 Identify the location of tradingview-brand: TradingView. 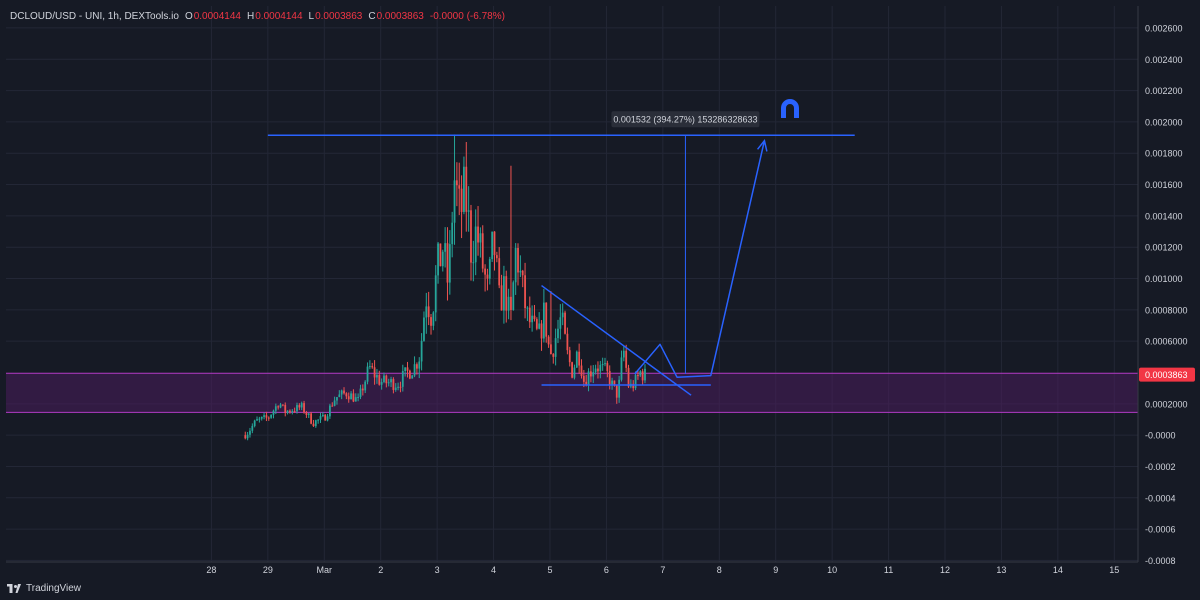
(44, 588).